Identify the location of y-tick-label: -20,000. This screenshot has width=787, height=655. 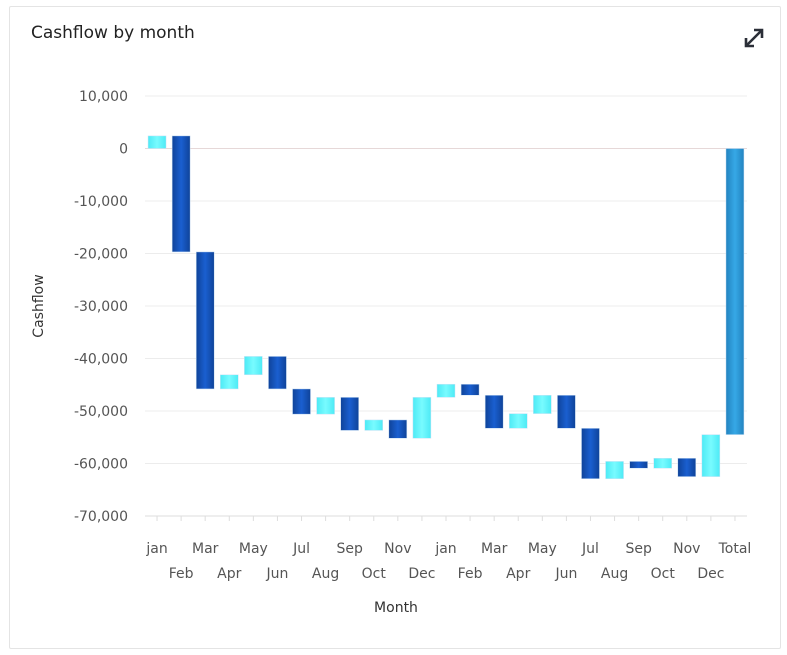
(101, 255).